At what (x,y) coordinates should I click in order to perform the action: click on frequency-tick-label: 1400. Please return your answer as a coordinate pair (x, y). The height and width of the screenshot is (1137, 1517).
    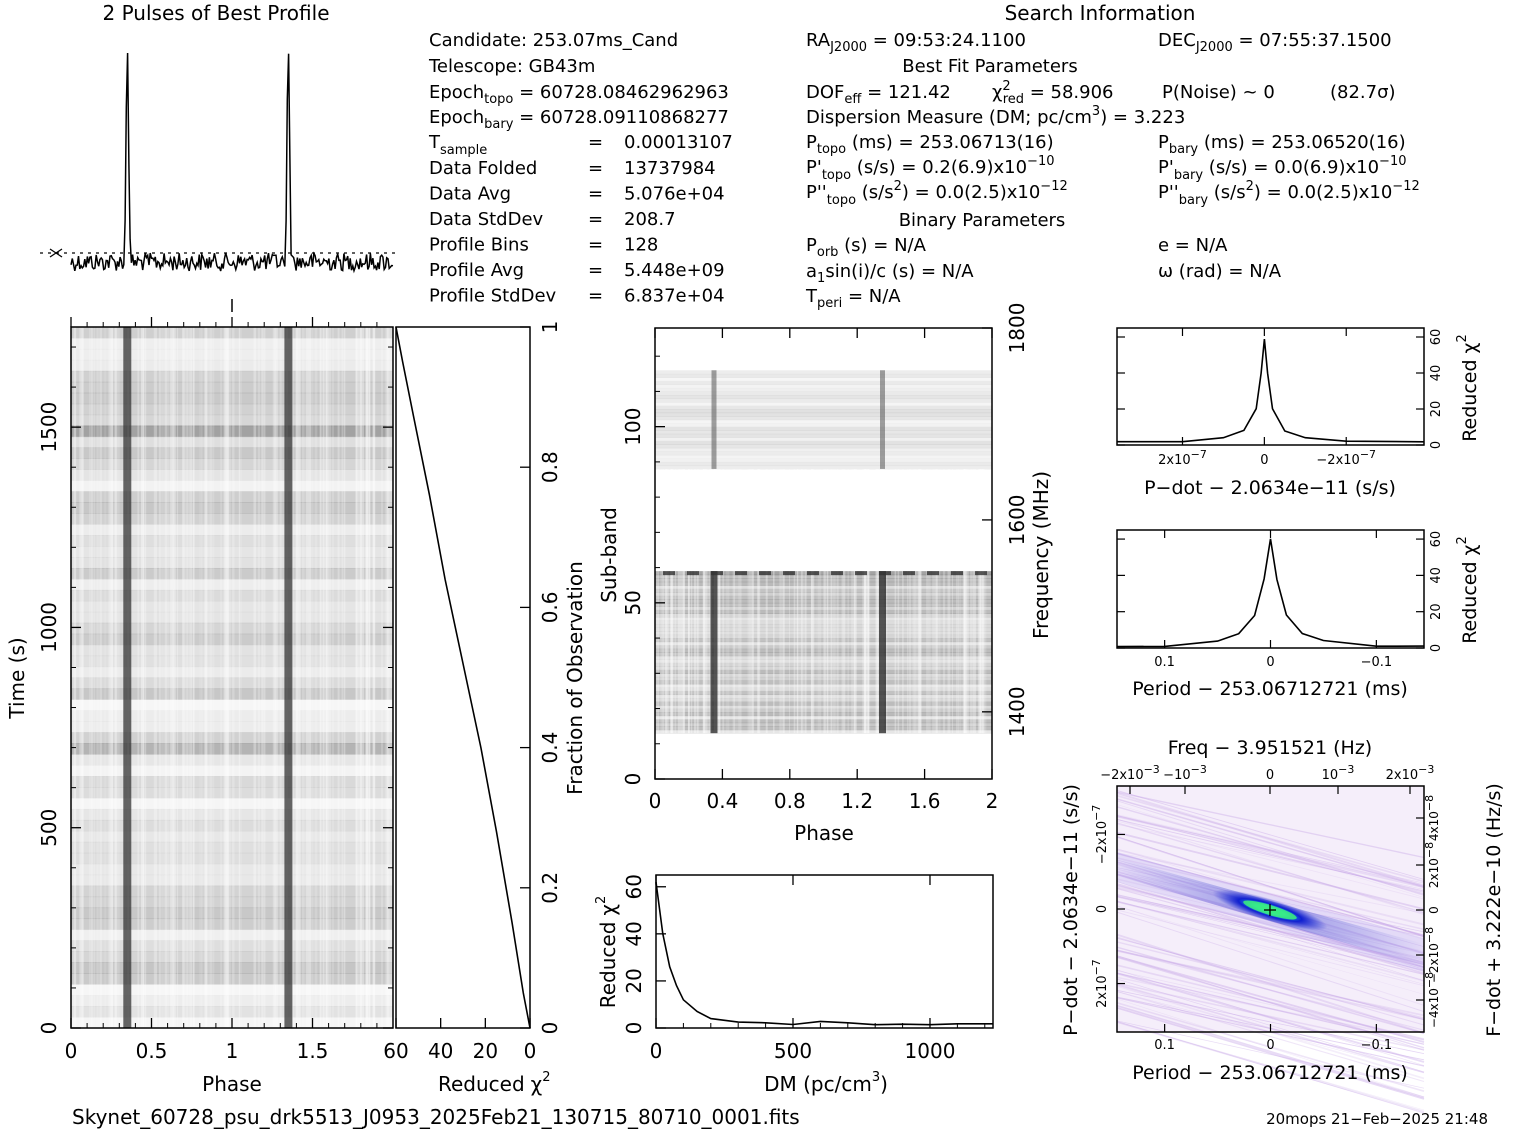
    Looking at the image, I should click on (1017, 711).